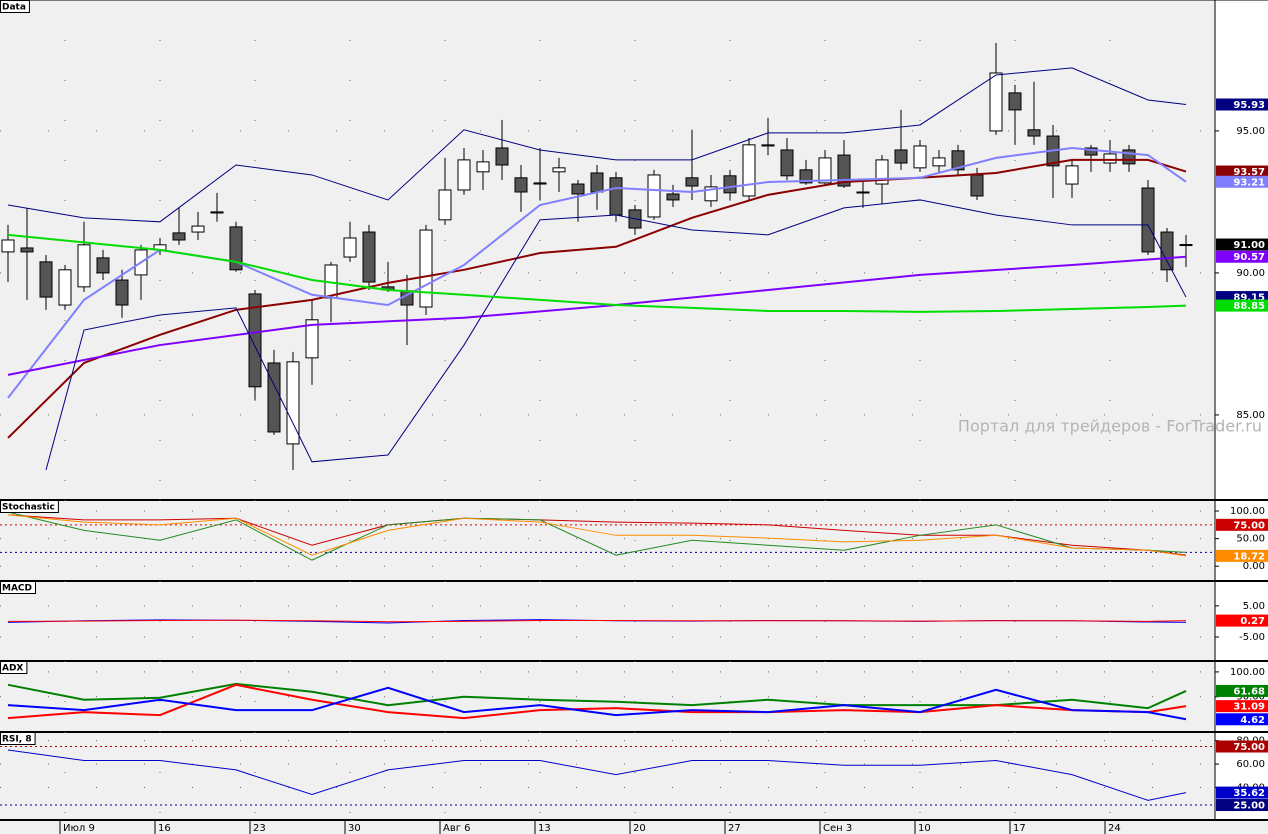 This screenshot has height=834, width=1268. I want to click on value-tag-label: 90.57, so click(1249, 257).